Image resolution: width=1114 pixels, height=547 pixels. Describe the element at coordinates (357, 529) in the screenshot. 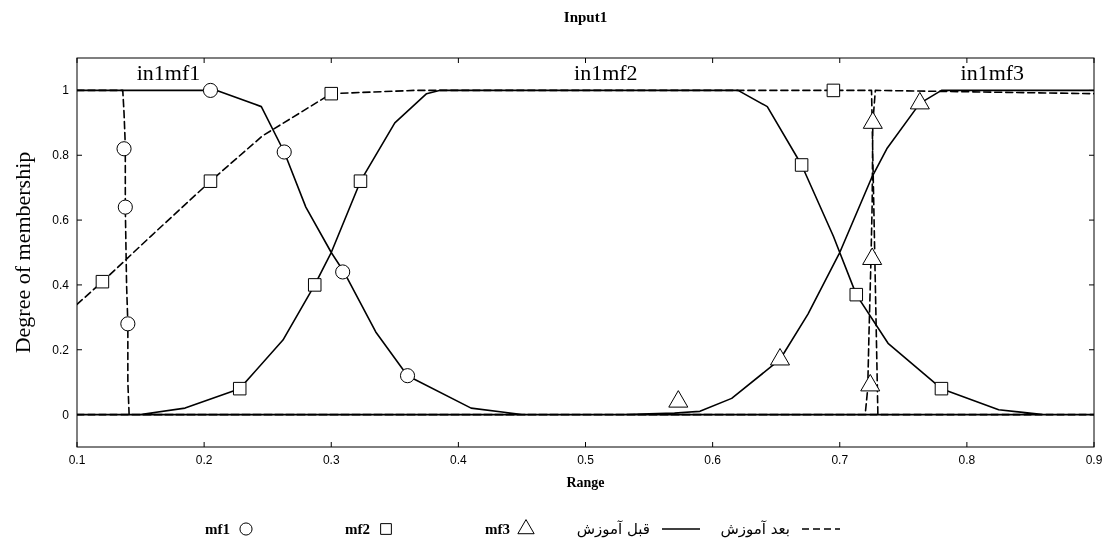

I see `legend-label: mf2` at that location.